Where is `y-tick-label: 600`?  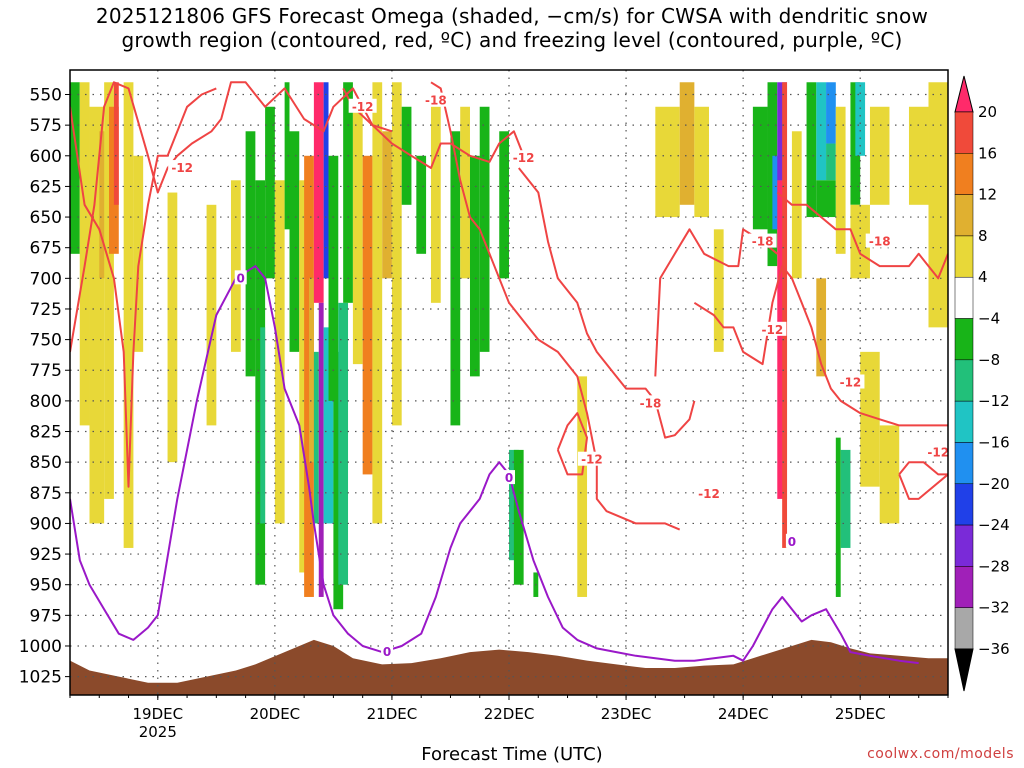
y-tick-label: 600 is located at coordinates (46, 157).